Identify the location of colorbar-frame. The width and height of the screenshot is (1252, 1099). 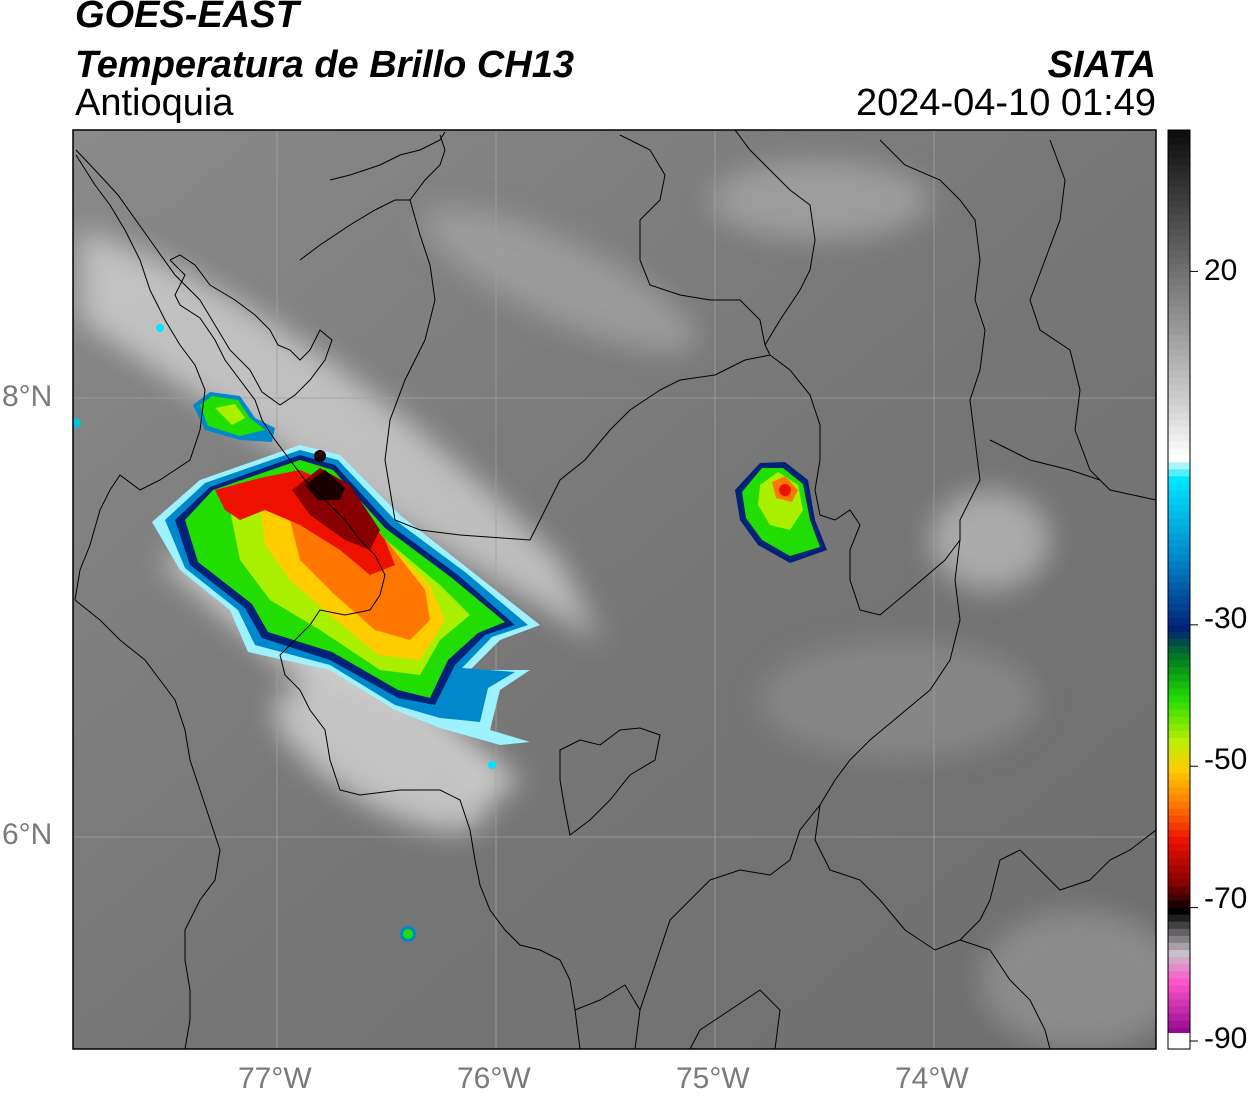
(1179, 589).